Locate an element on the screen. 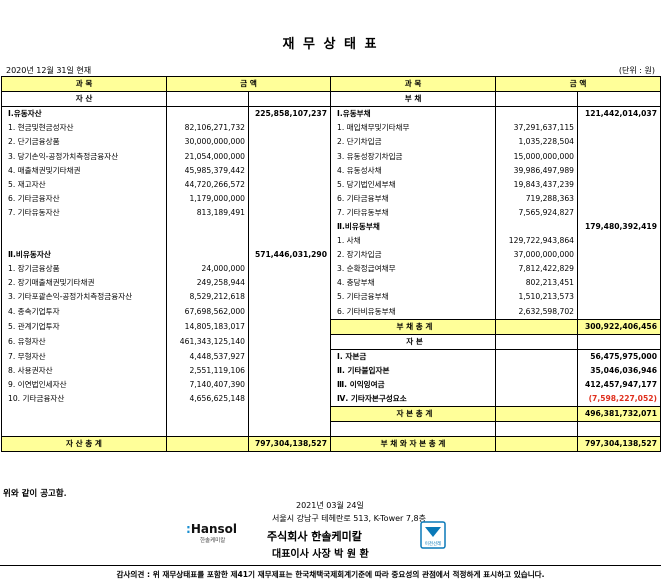 The width and height of the screenshot is (661, 580). liability-item: 자 본 총 계 is located at coordinates (413, 414).